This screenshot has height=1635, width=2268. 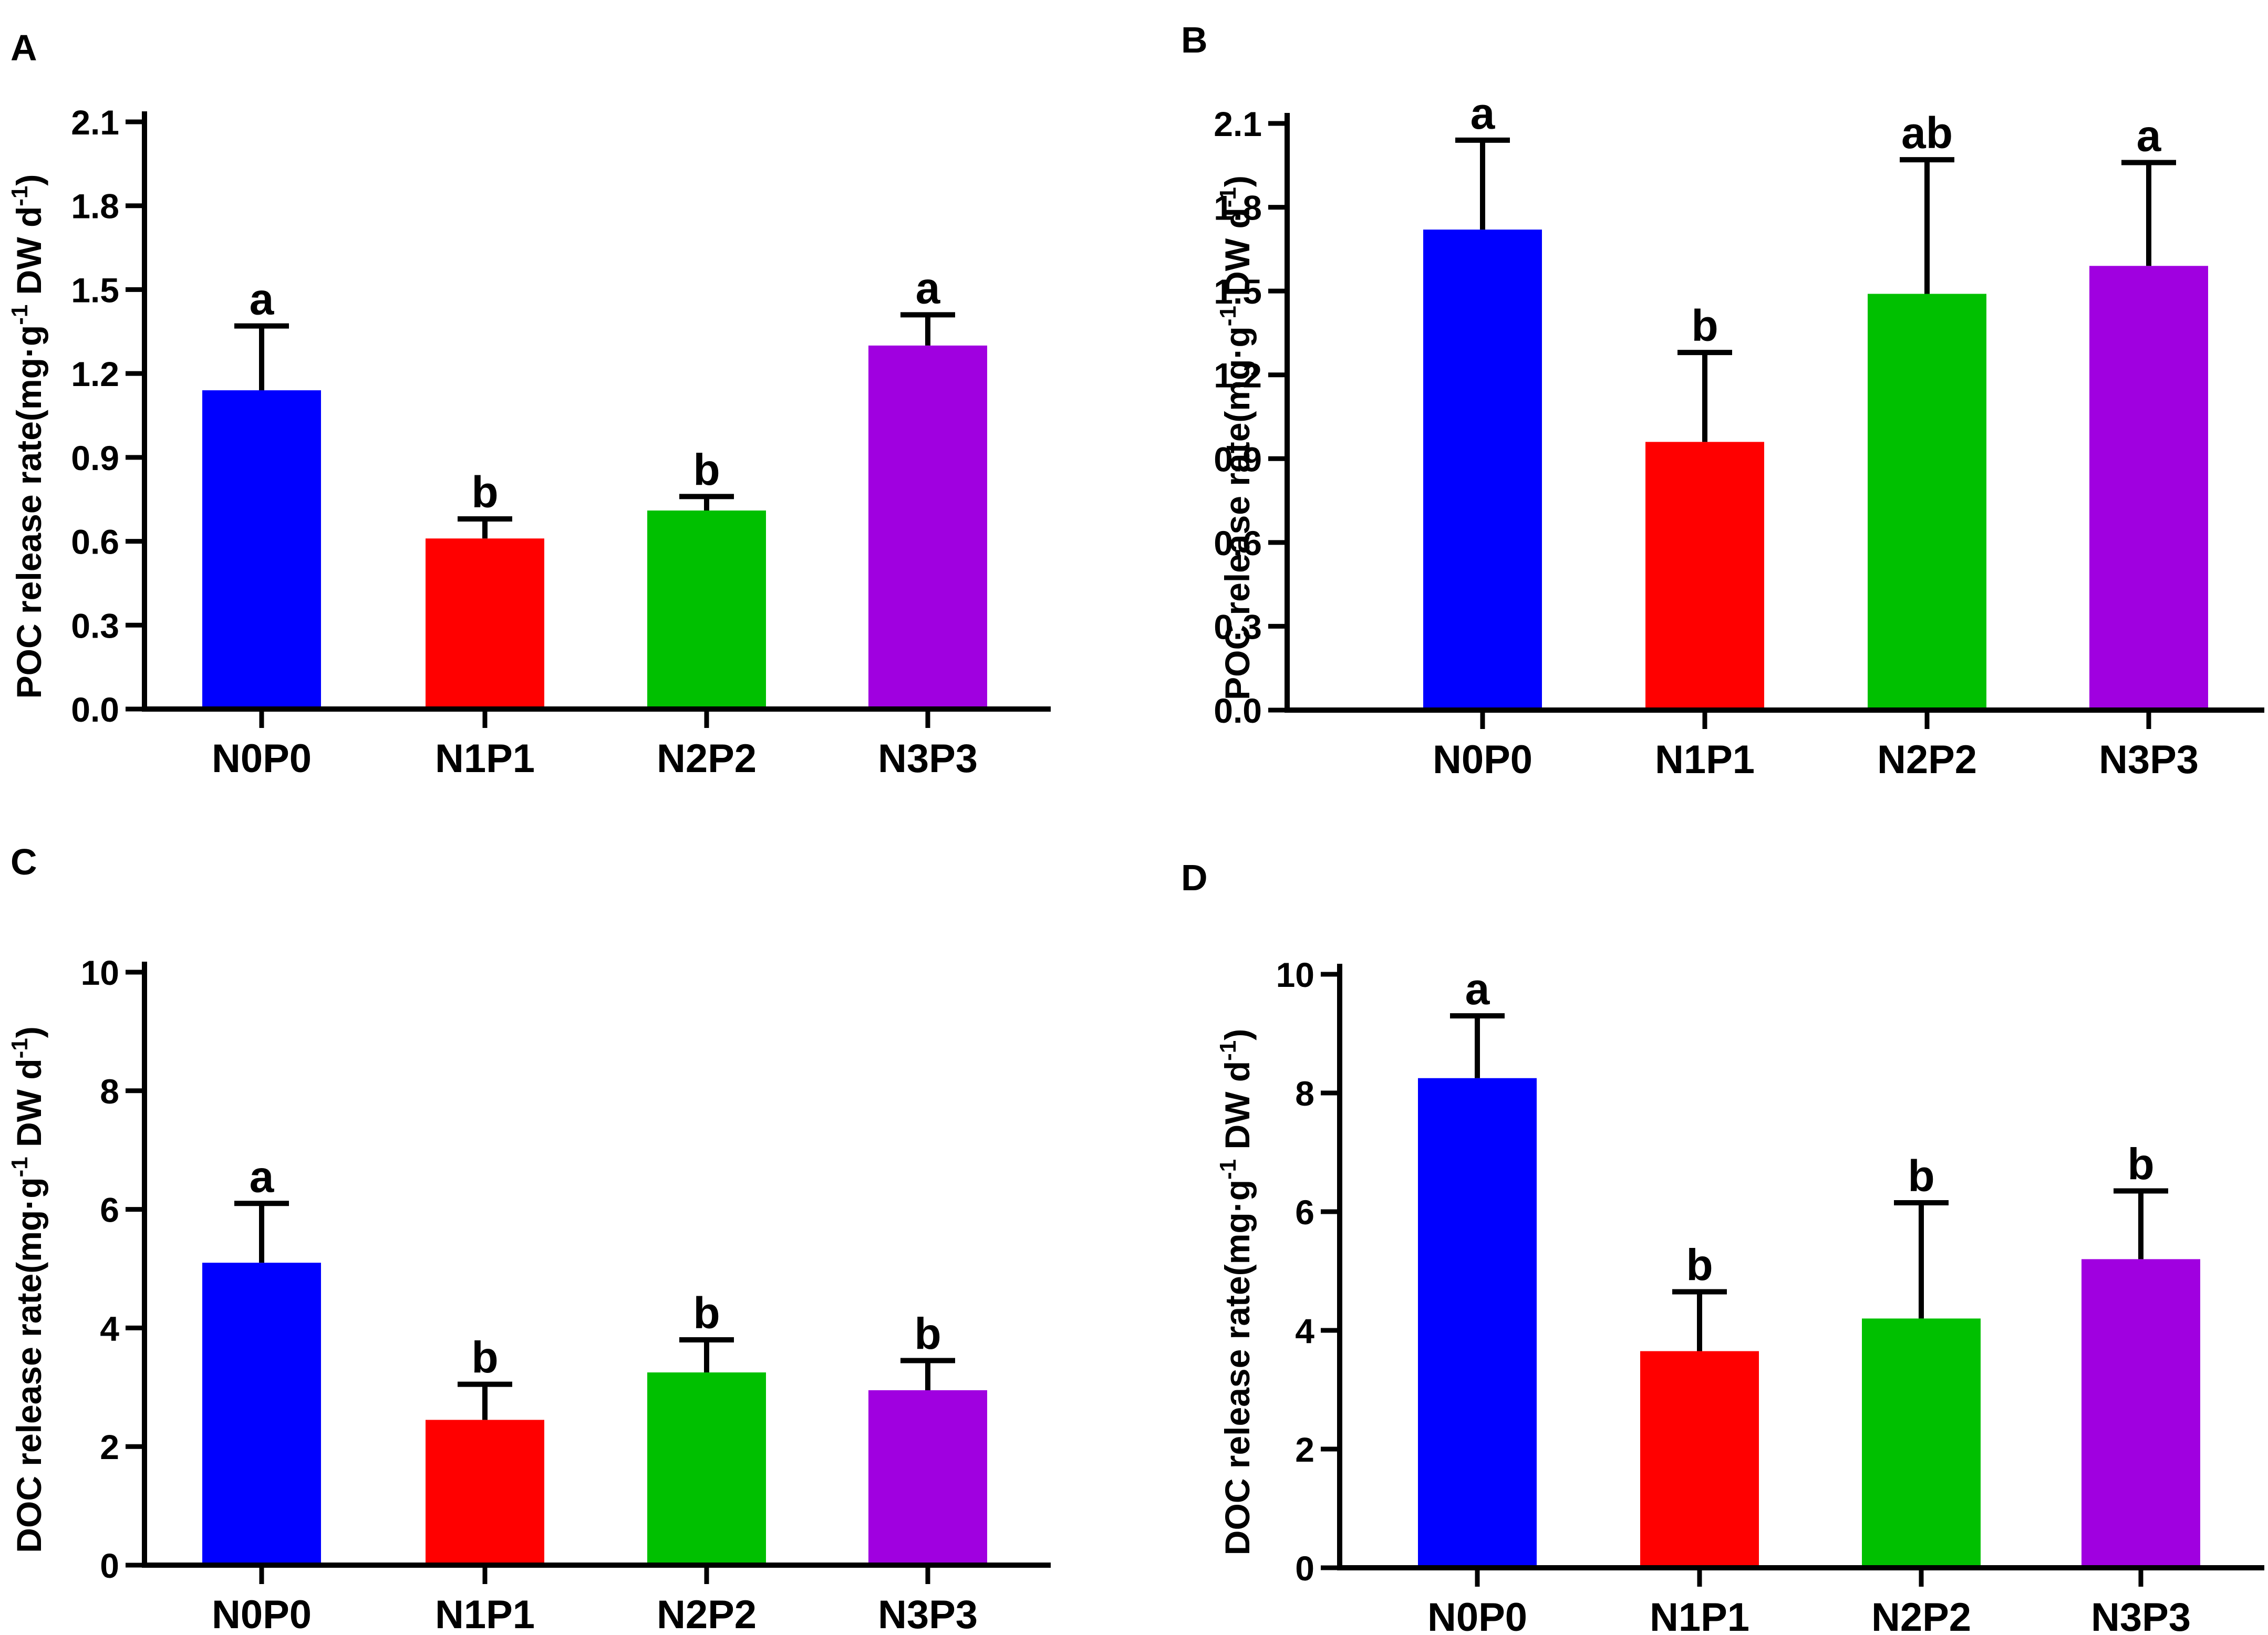 I want to click on significance-letter: ab, so click(x=1927, y=133).